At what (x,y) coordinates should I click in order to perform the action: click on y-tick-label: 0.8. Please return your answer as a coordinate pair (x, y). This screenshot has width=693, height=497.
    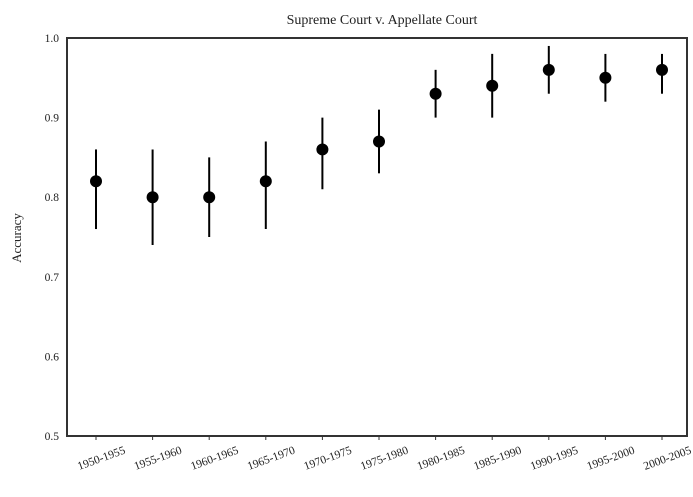
    Looking at the image, I should click on (52, 198).